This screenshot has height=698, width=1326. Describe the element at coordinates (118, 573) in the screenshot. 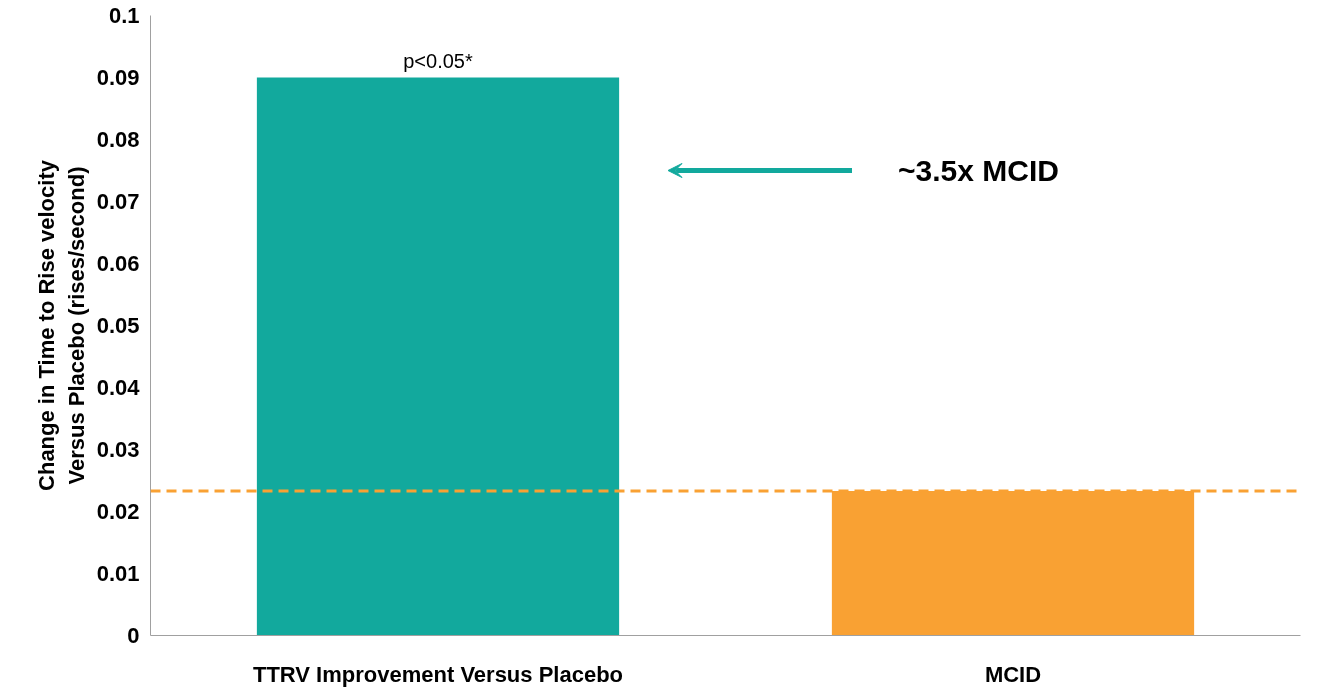

I see `y-tick-label: 0.01` at that location.